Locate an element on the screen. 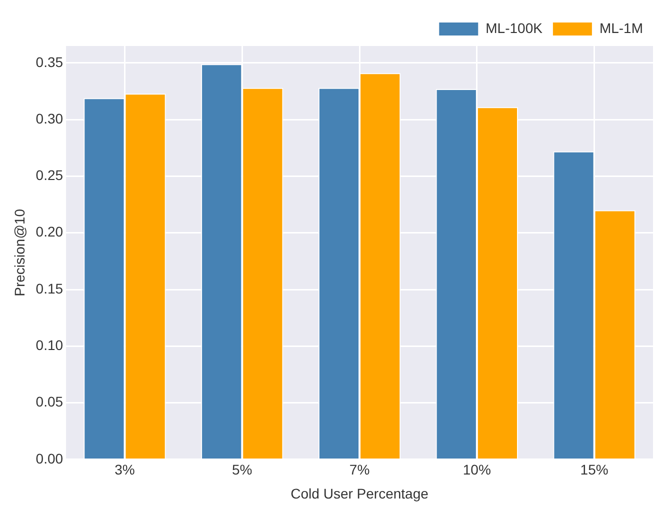 The height and width of the screenshot is (515, 665). x-tick-label: 3% is located at coordinates (124, 470).